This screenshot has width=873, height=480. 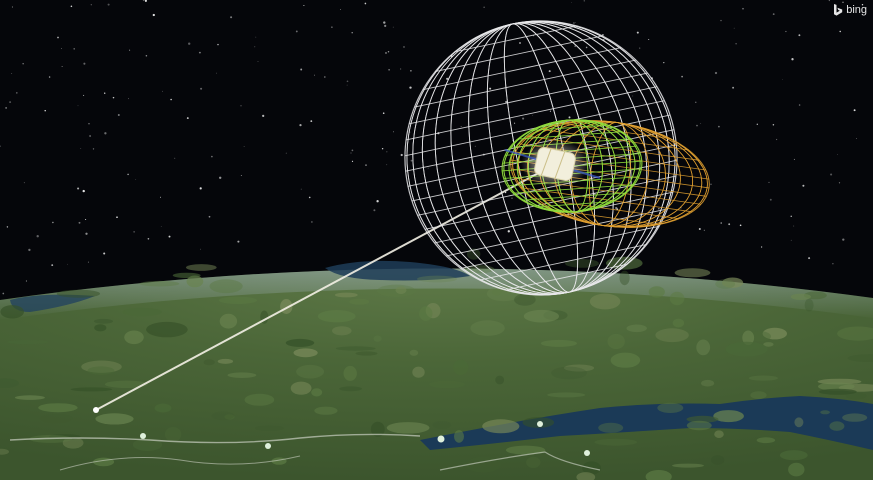 What do you see at coordinates (850, 10) in the screenshot?
I see `bing-logo: bing` at bounding box center [850, 10].